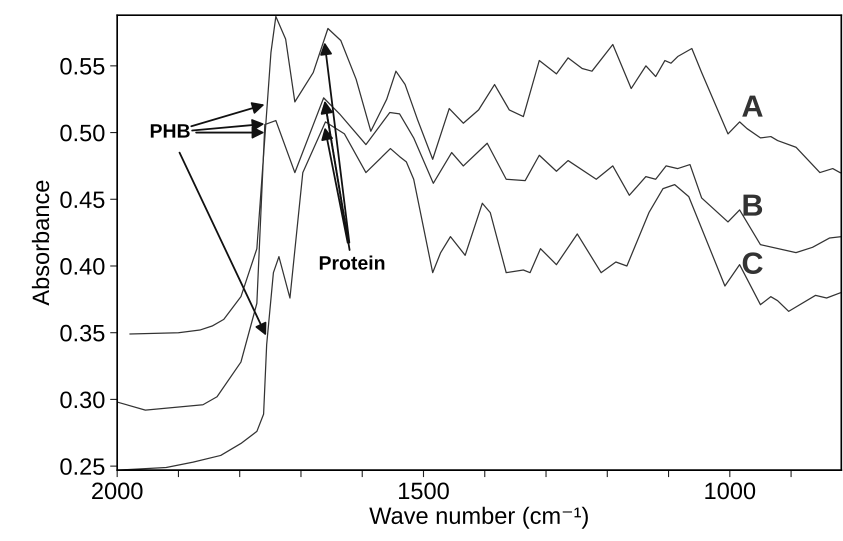 The width and height of the screenshot is (843, 541). What do you see at coordinates (82, 66) in the screenshot?
I see `y-tick-label: 0.55` at bounding box center [82, 66].